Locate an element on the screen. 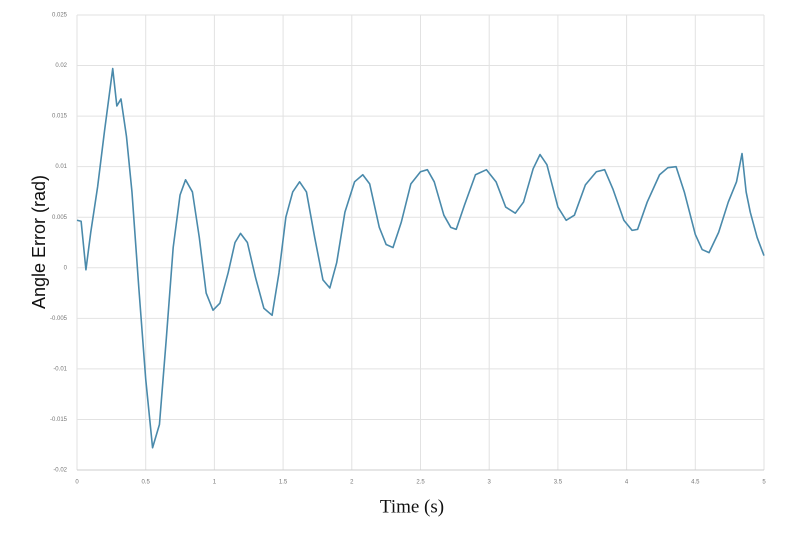 The image size is (800, 536). y-tick-label: -0.02 is located at coordinates (60, 471).